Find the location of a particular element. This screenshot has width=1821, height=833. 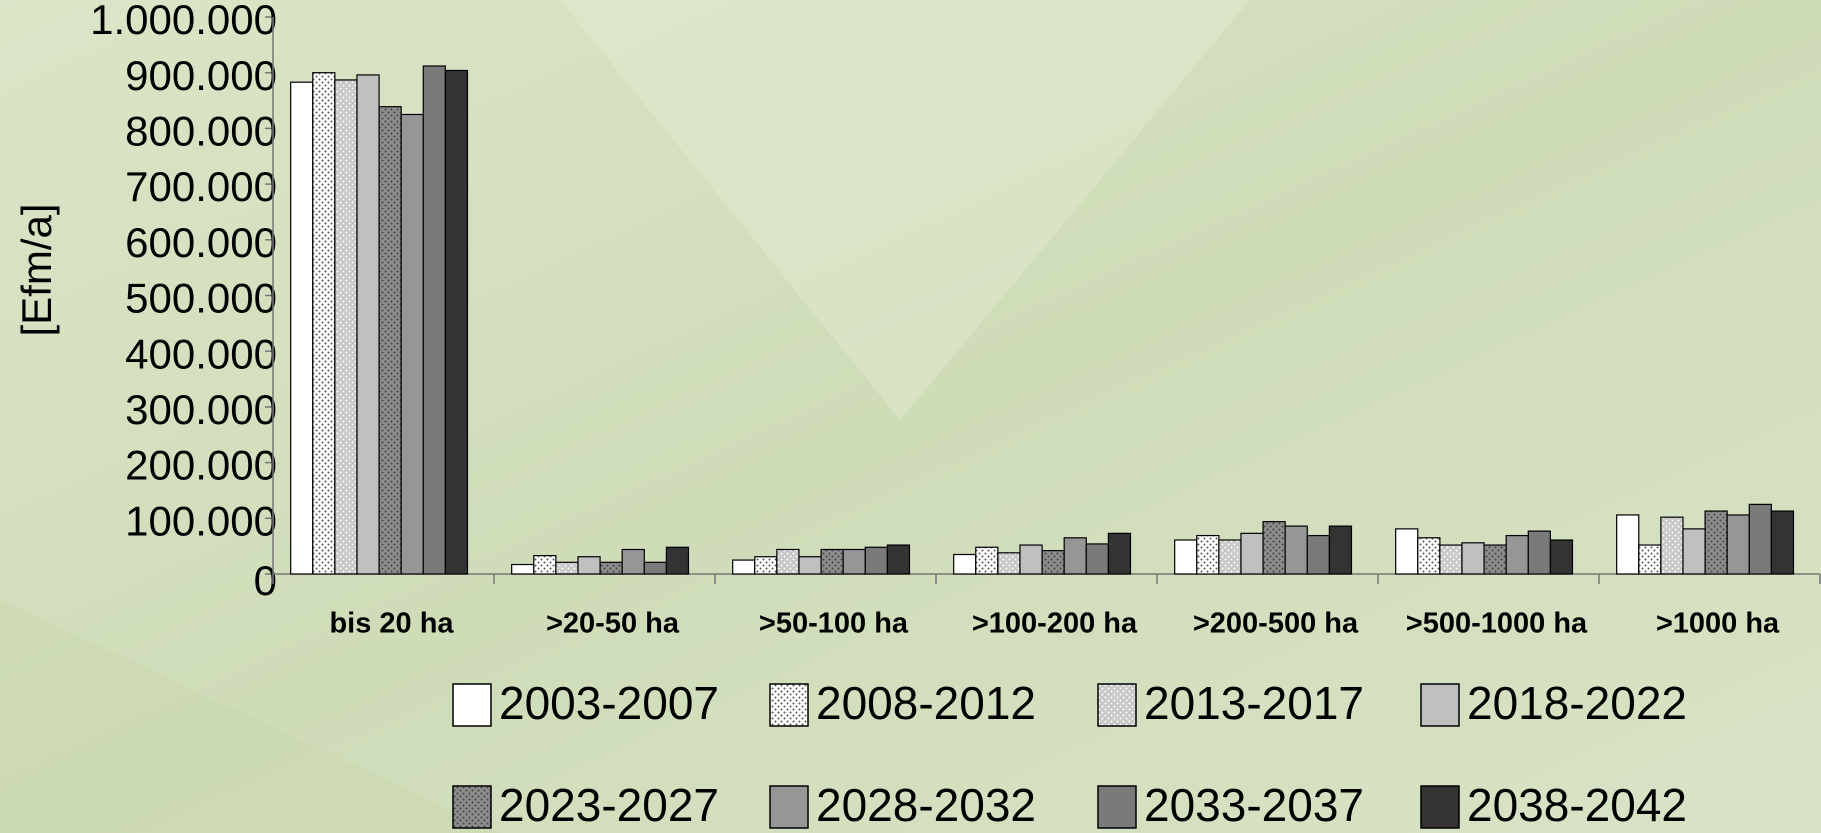

y-tick-label: 600.000 is located at coordinates (201, 242).